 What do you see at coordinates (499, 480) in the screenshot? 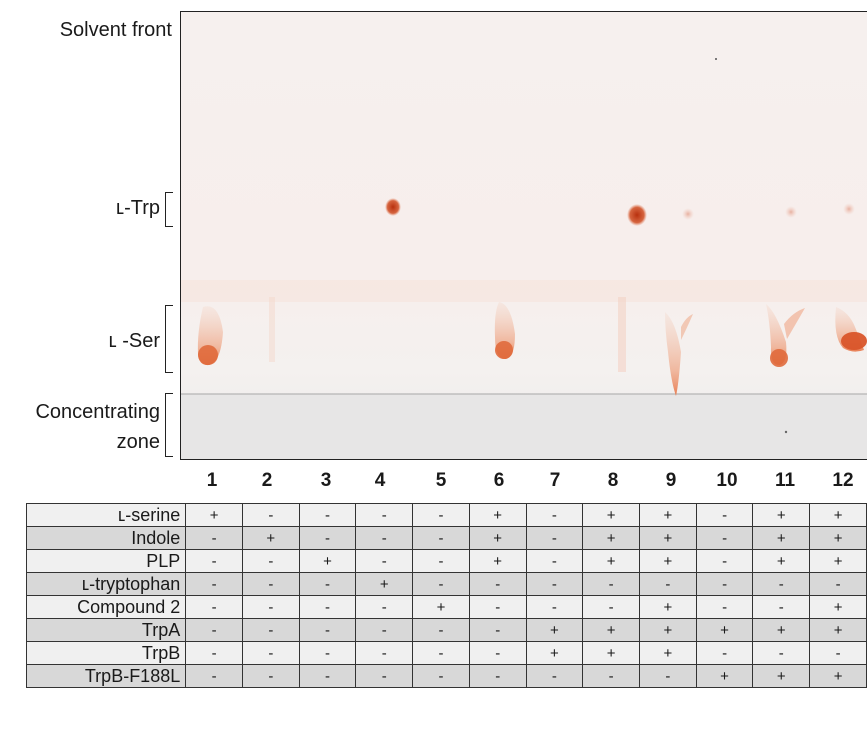
I see `lane-number-6: 6` at bounding box center [499, 480].